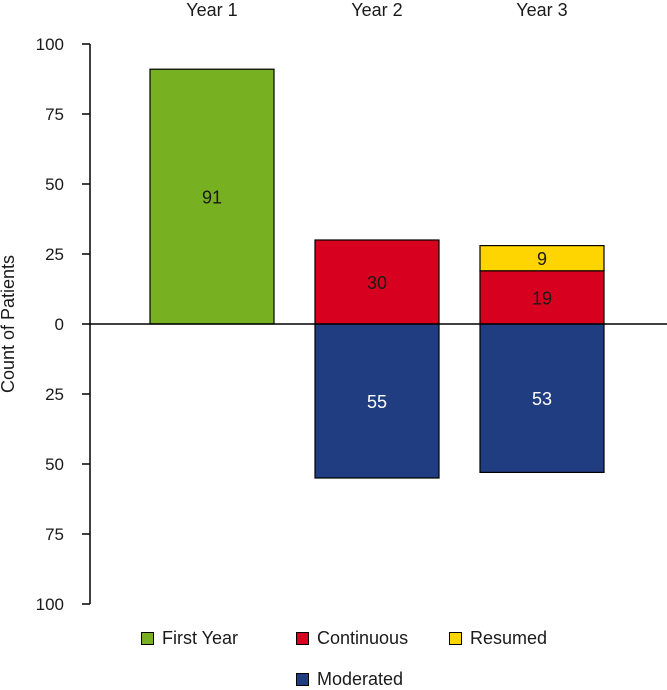 This screenshot has height=690, width=667. I want to click on category-label: Year 2, so click(376, 10).